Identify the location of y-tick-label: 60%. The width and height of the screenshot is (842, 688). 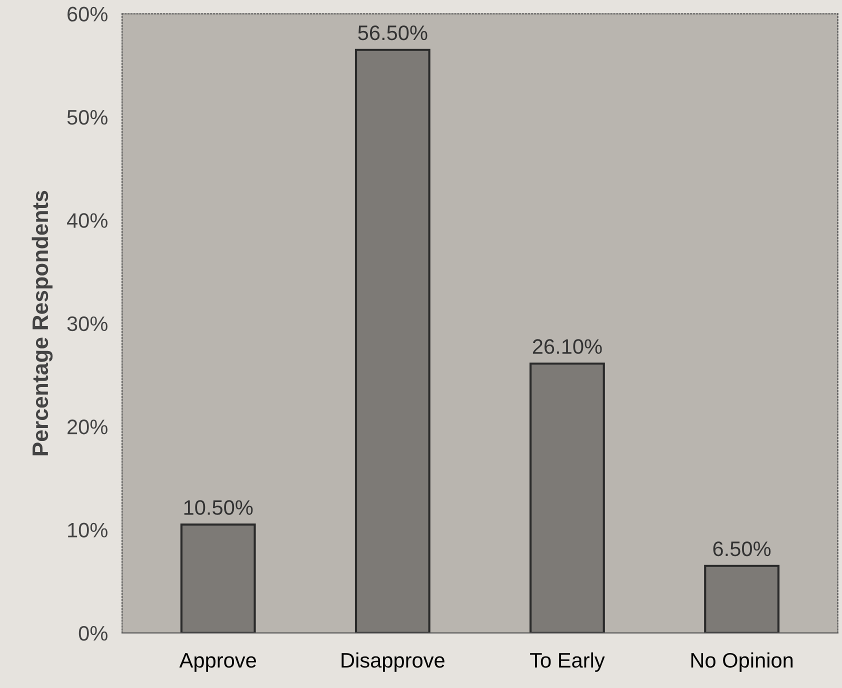
(88, 14).